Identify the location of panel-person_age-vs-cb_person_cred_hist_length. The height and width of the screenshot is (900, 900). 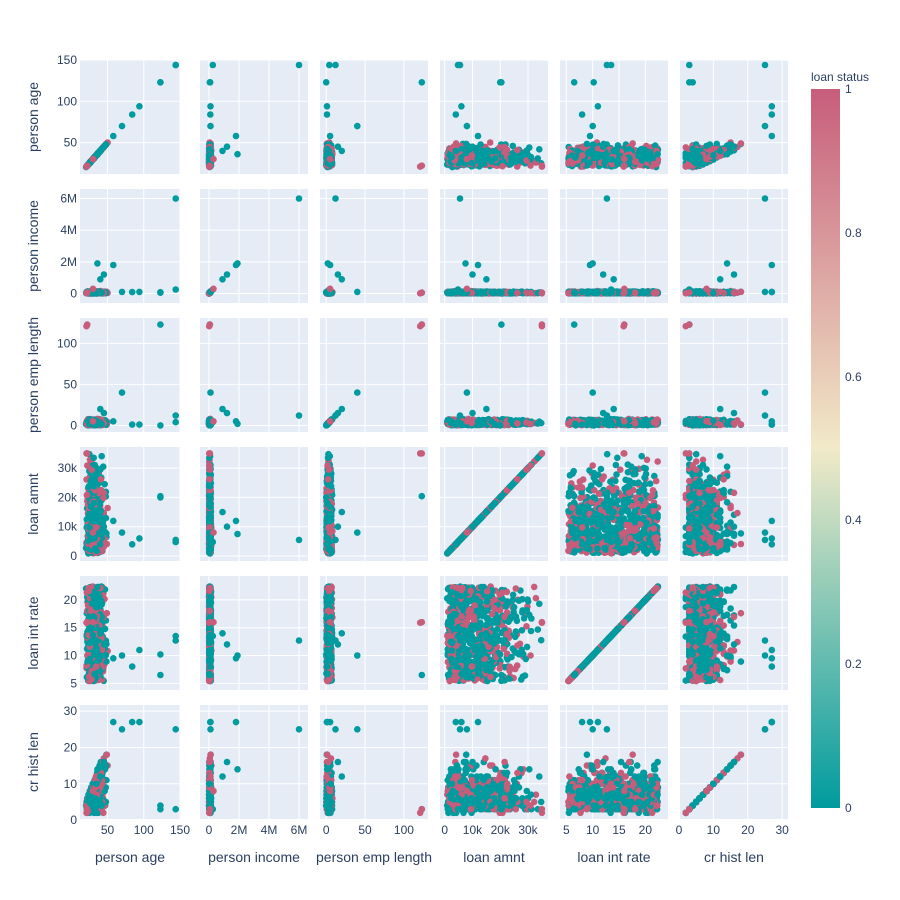
(734, 116).